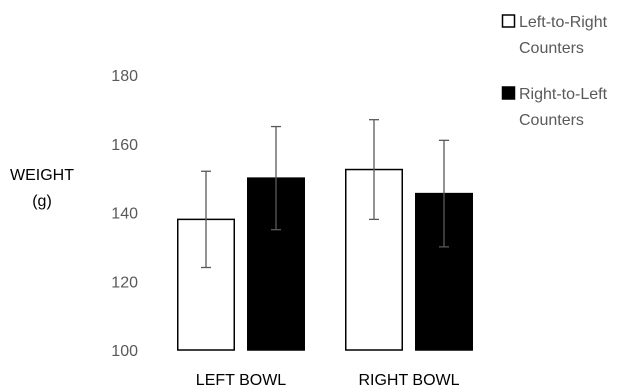 The image size is (626, 392). Describe the element at coordinates (563, 94) in the screenshot. I see `legend-label-line: Right-to-Left` at that location.